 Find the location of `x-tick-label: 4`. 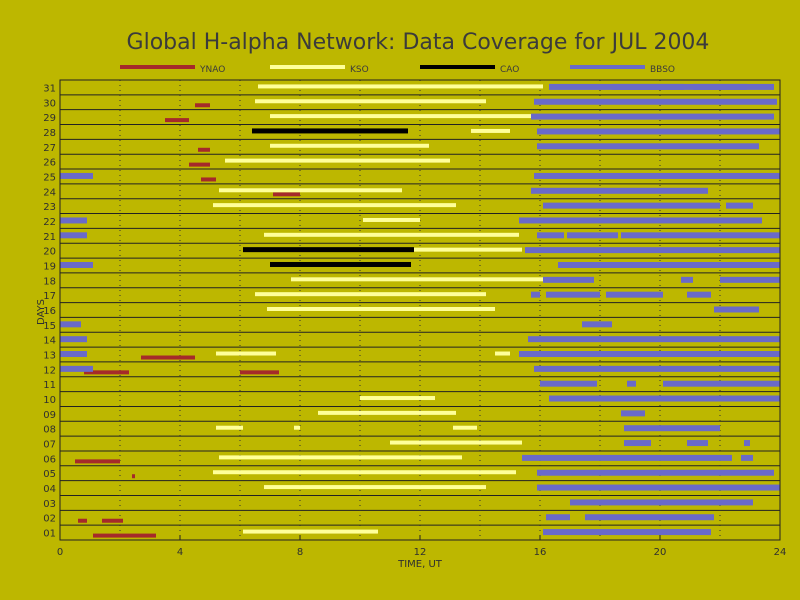

x-tick-label: 4 is located at coordinates (180, 552).